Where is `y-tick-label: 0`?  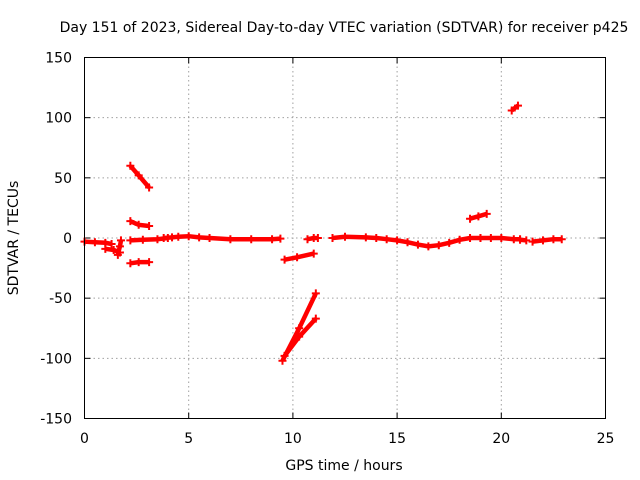
y-tick-label: 0 is located at coordinates (67, 239).